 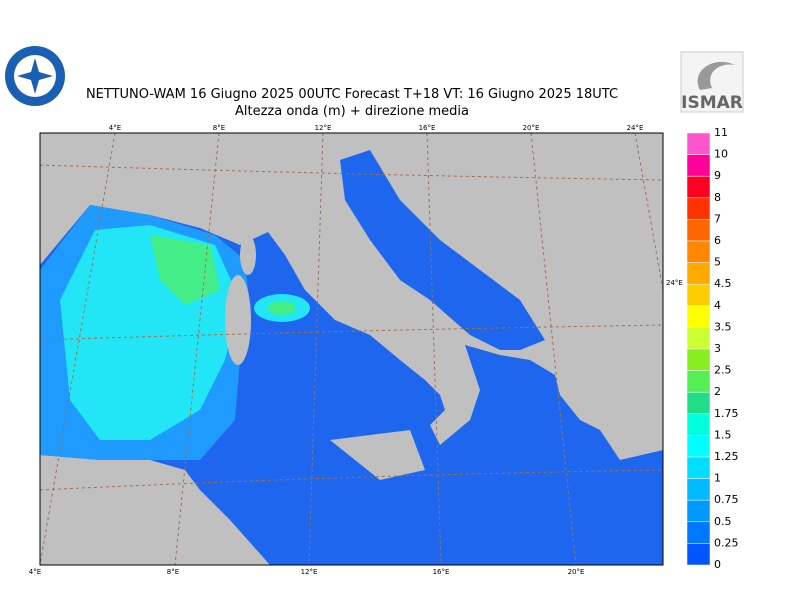 What do you see at coordinates (238, 320) in the screenshot?
I see `sardinia` at bounding box center [238, 320].